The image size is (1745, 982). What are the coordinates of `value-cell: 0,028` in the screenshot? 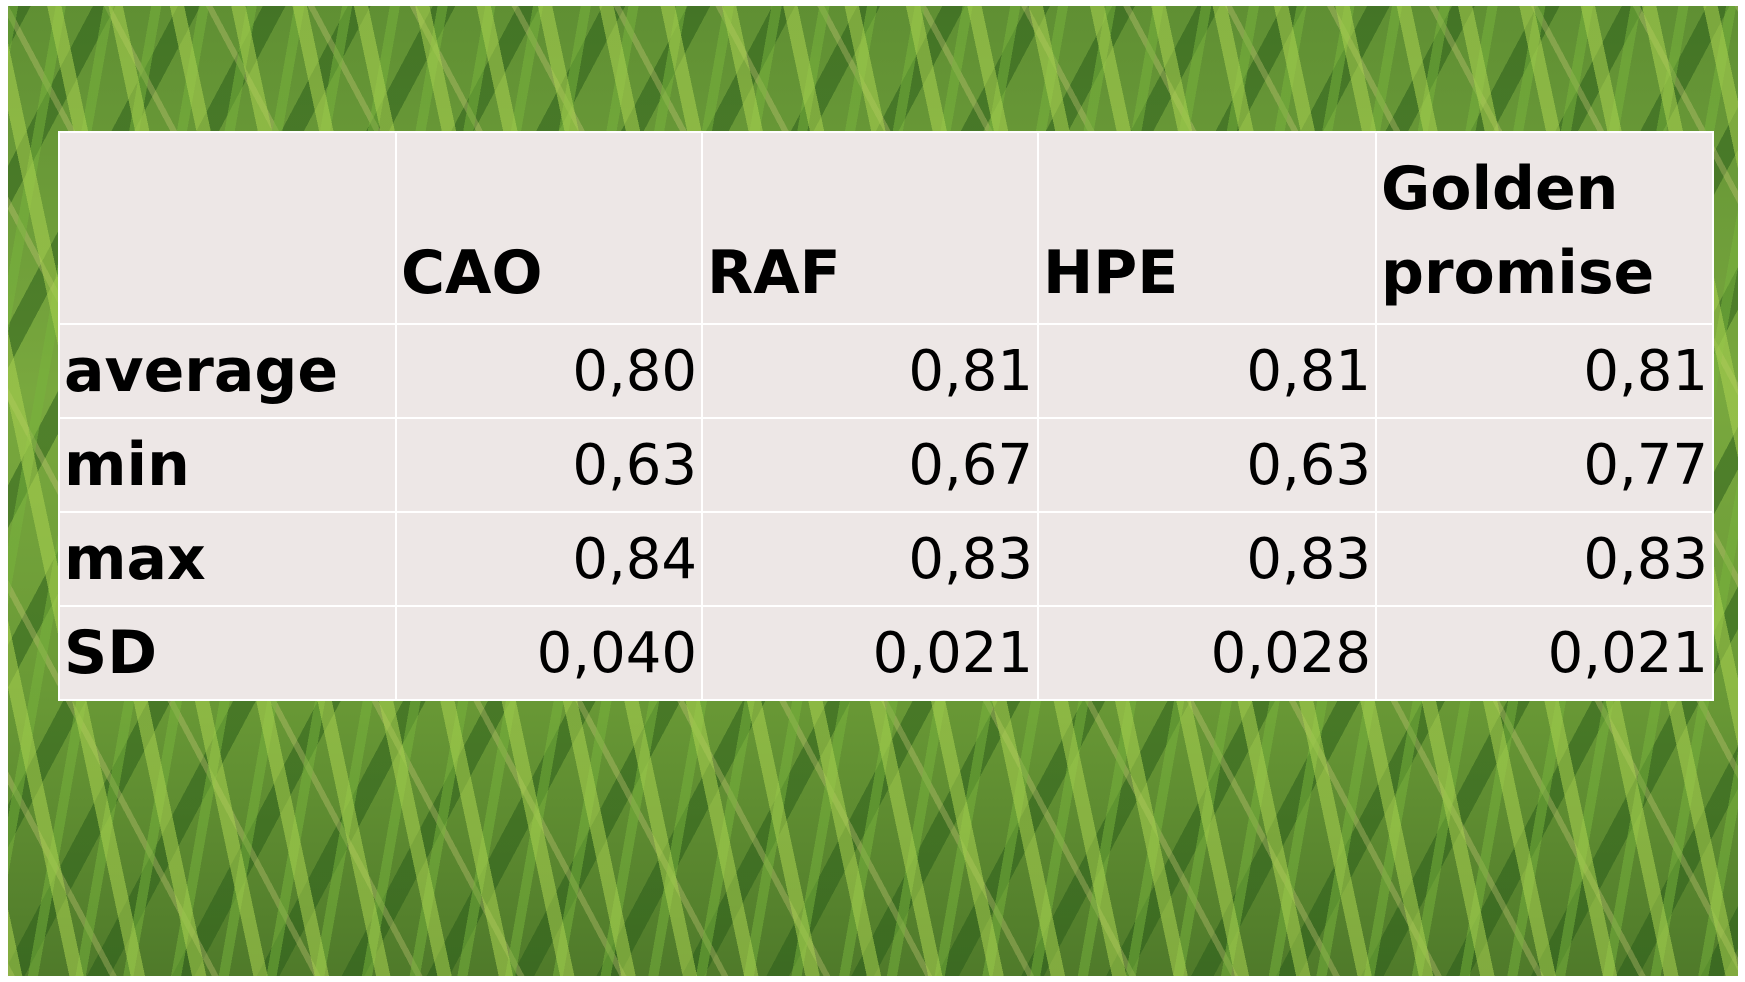 It's located at (1207, 653).